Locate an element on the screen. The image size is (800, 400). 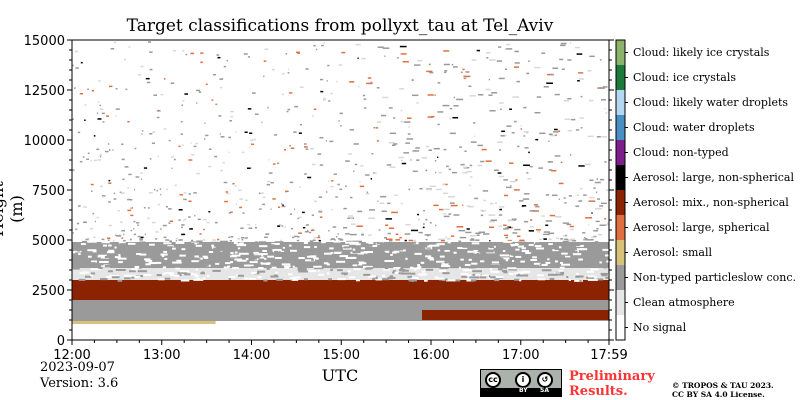
sa-text: SA is located at coordinates (544, 390).